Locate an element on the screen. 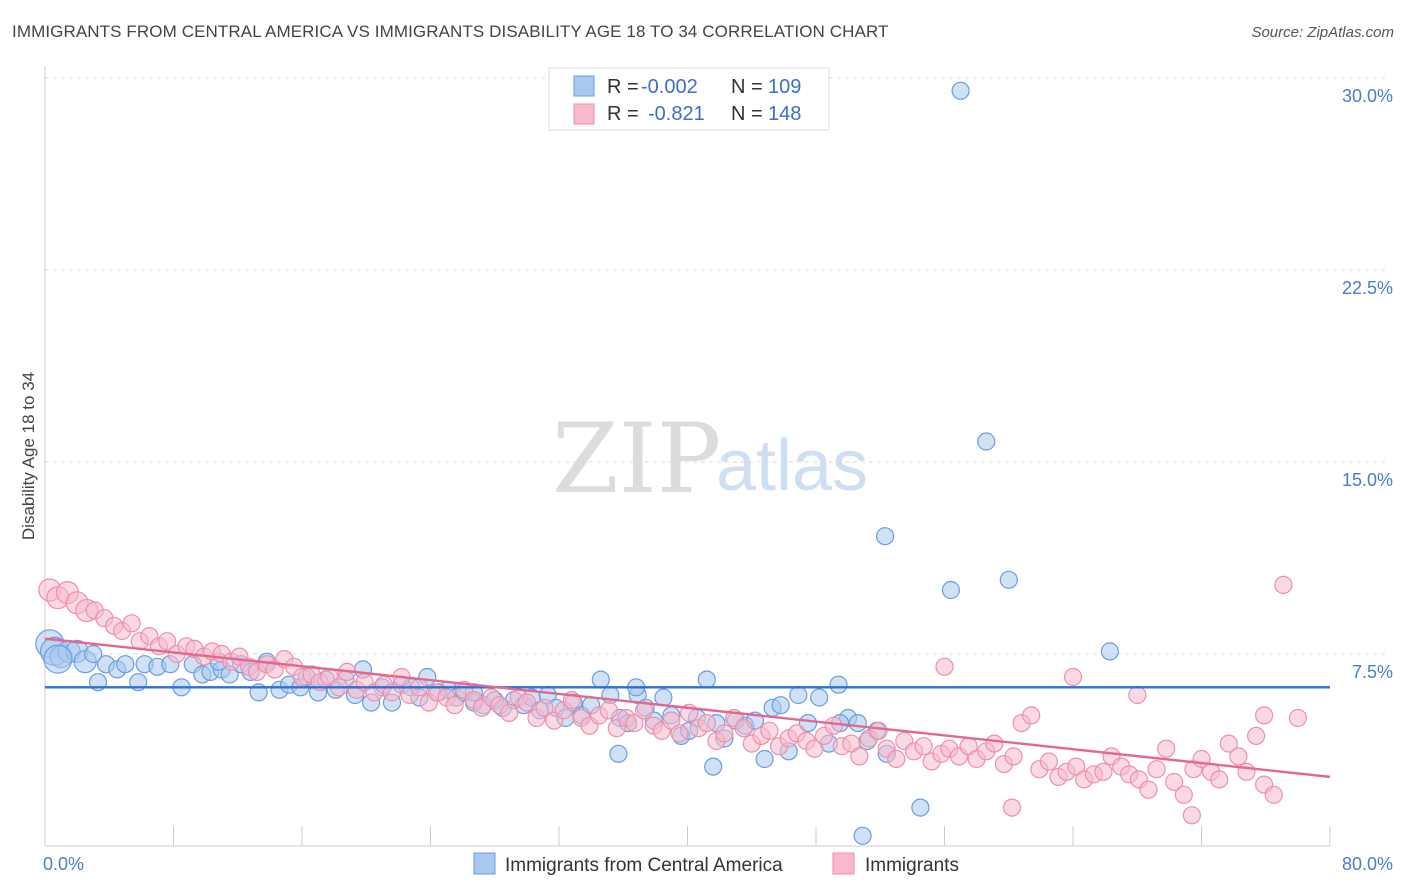 The width and height of the screenshot is (1406, 892). bottom-legend-swatch-pink is located at coordinates (843, 863).